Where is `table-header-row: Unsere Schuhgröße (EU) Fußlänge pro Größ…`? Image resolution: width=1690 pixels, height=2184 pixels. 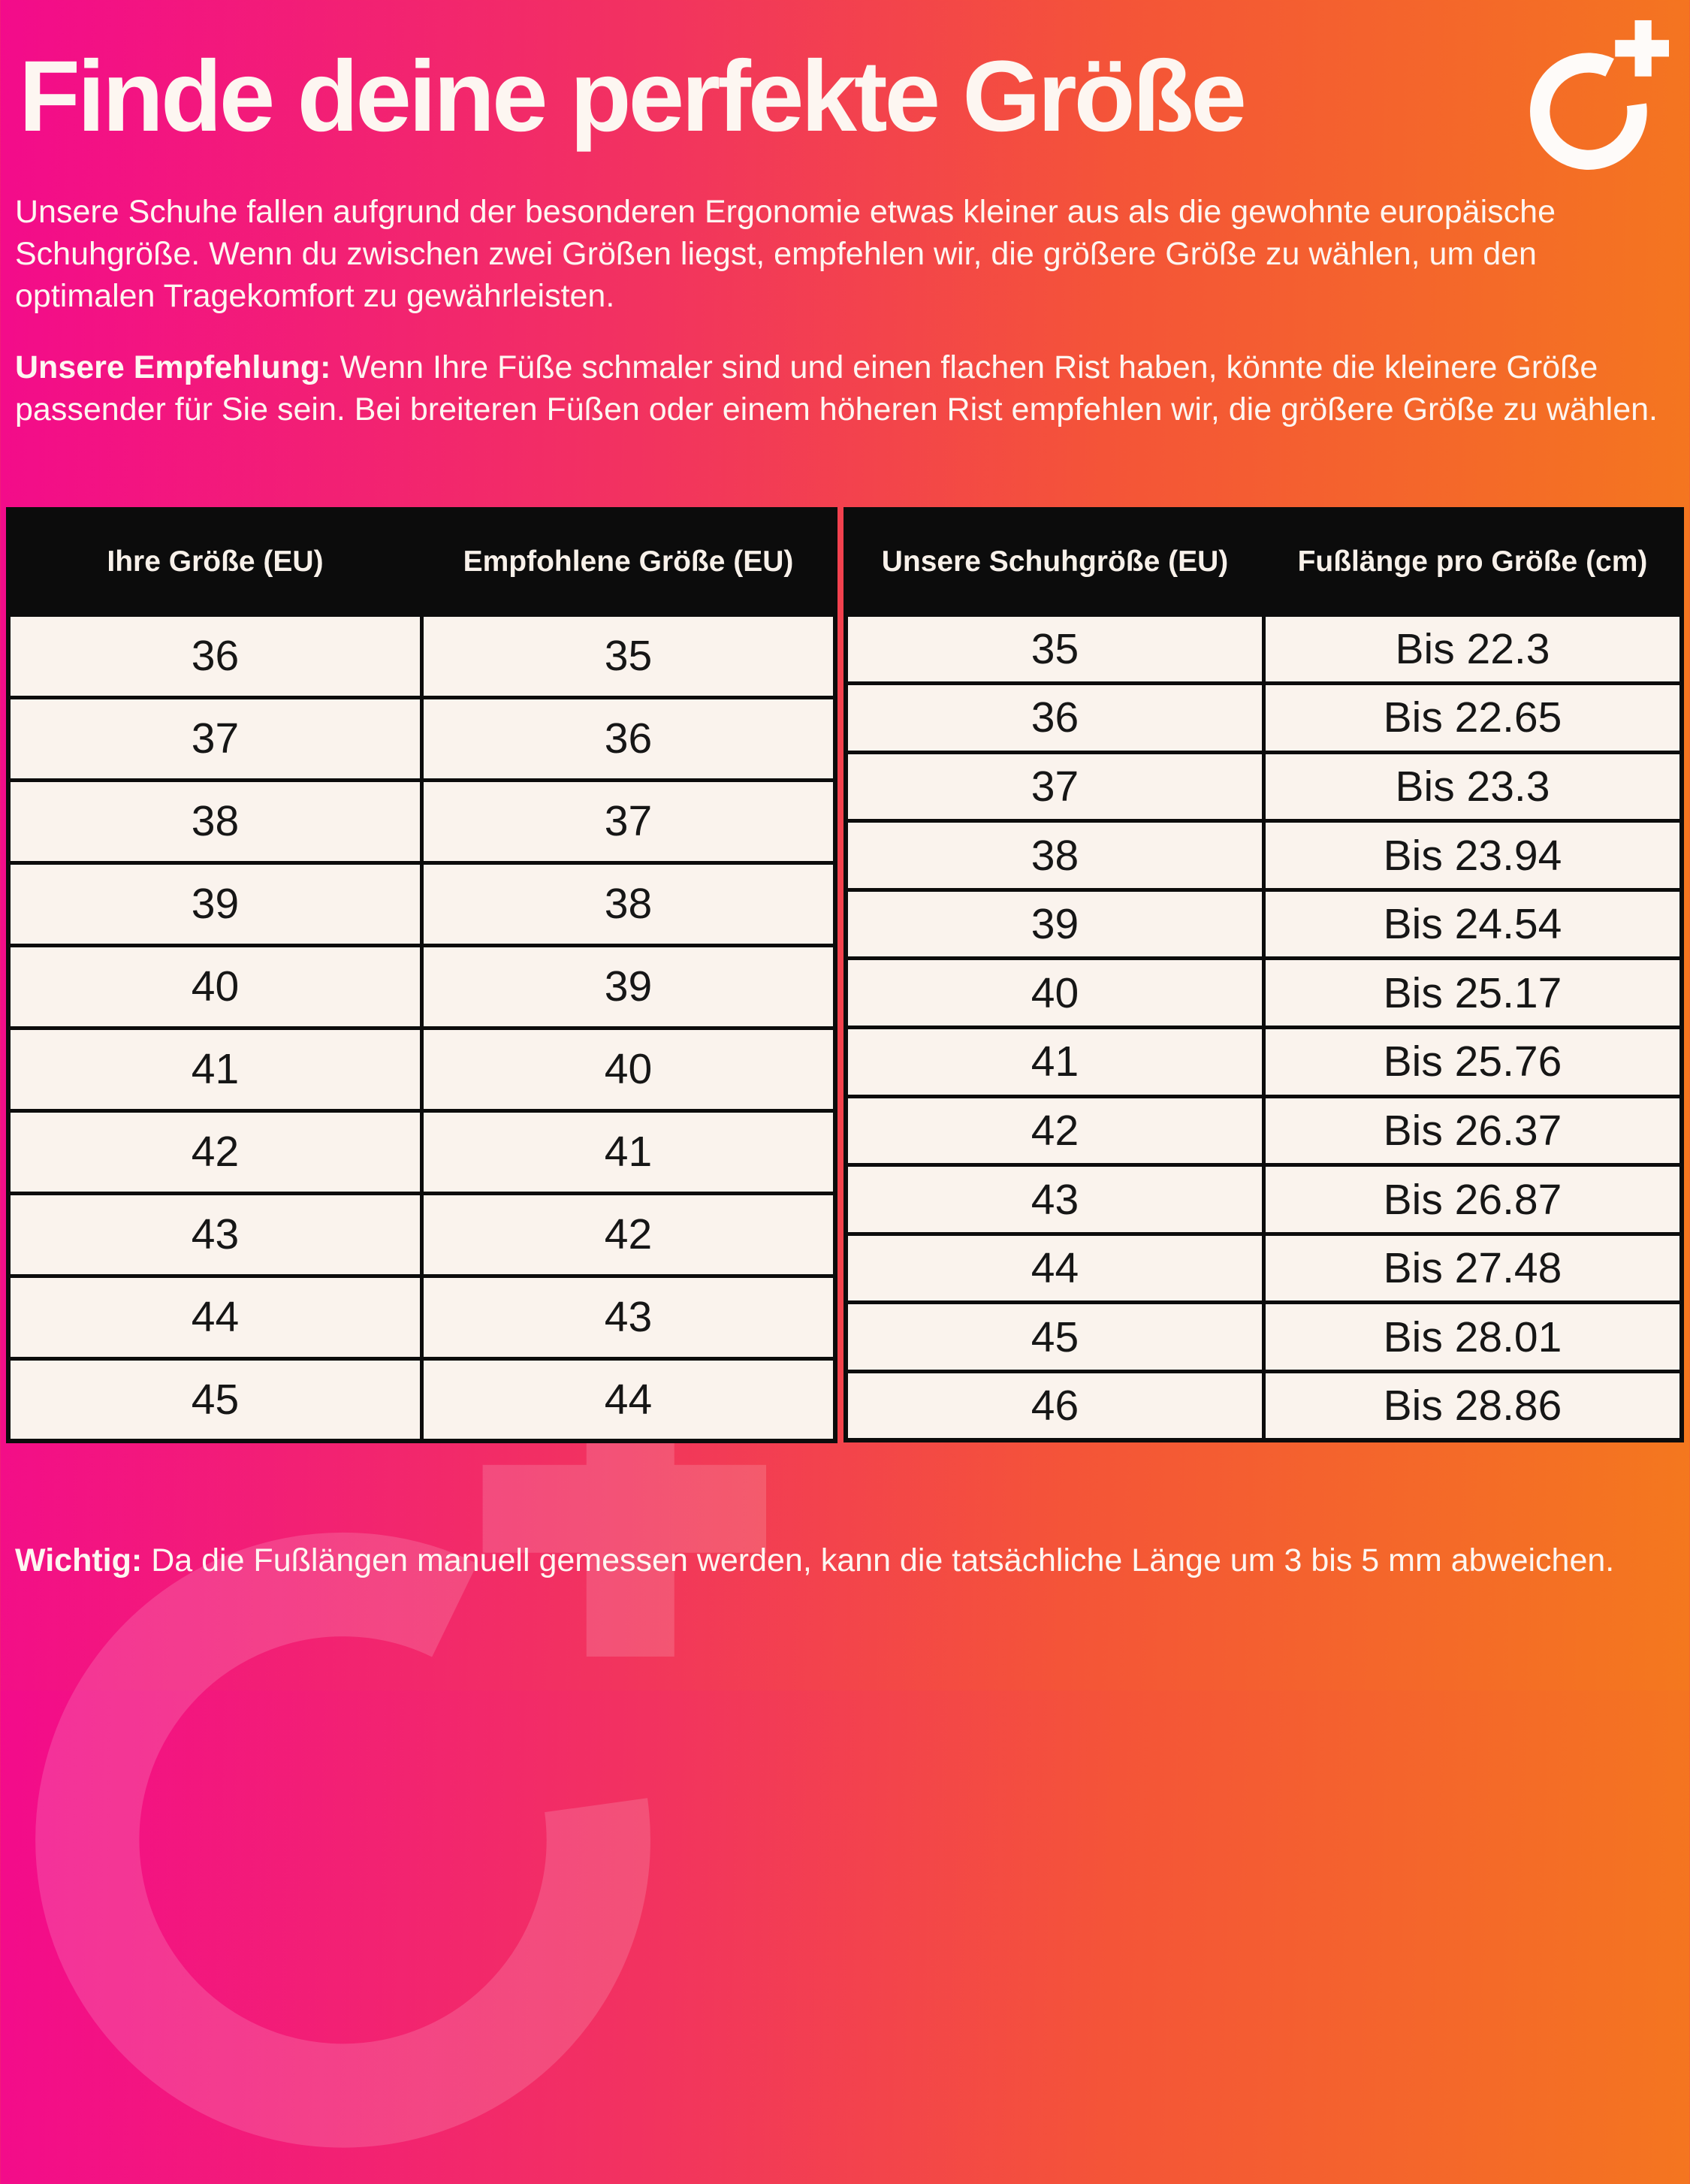
table-header-row: Unsere Schuhgröße (EU) Fußlänge pro Größ… is located at coordinates (1263, 562).